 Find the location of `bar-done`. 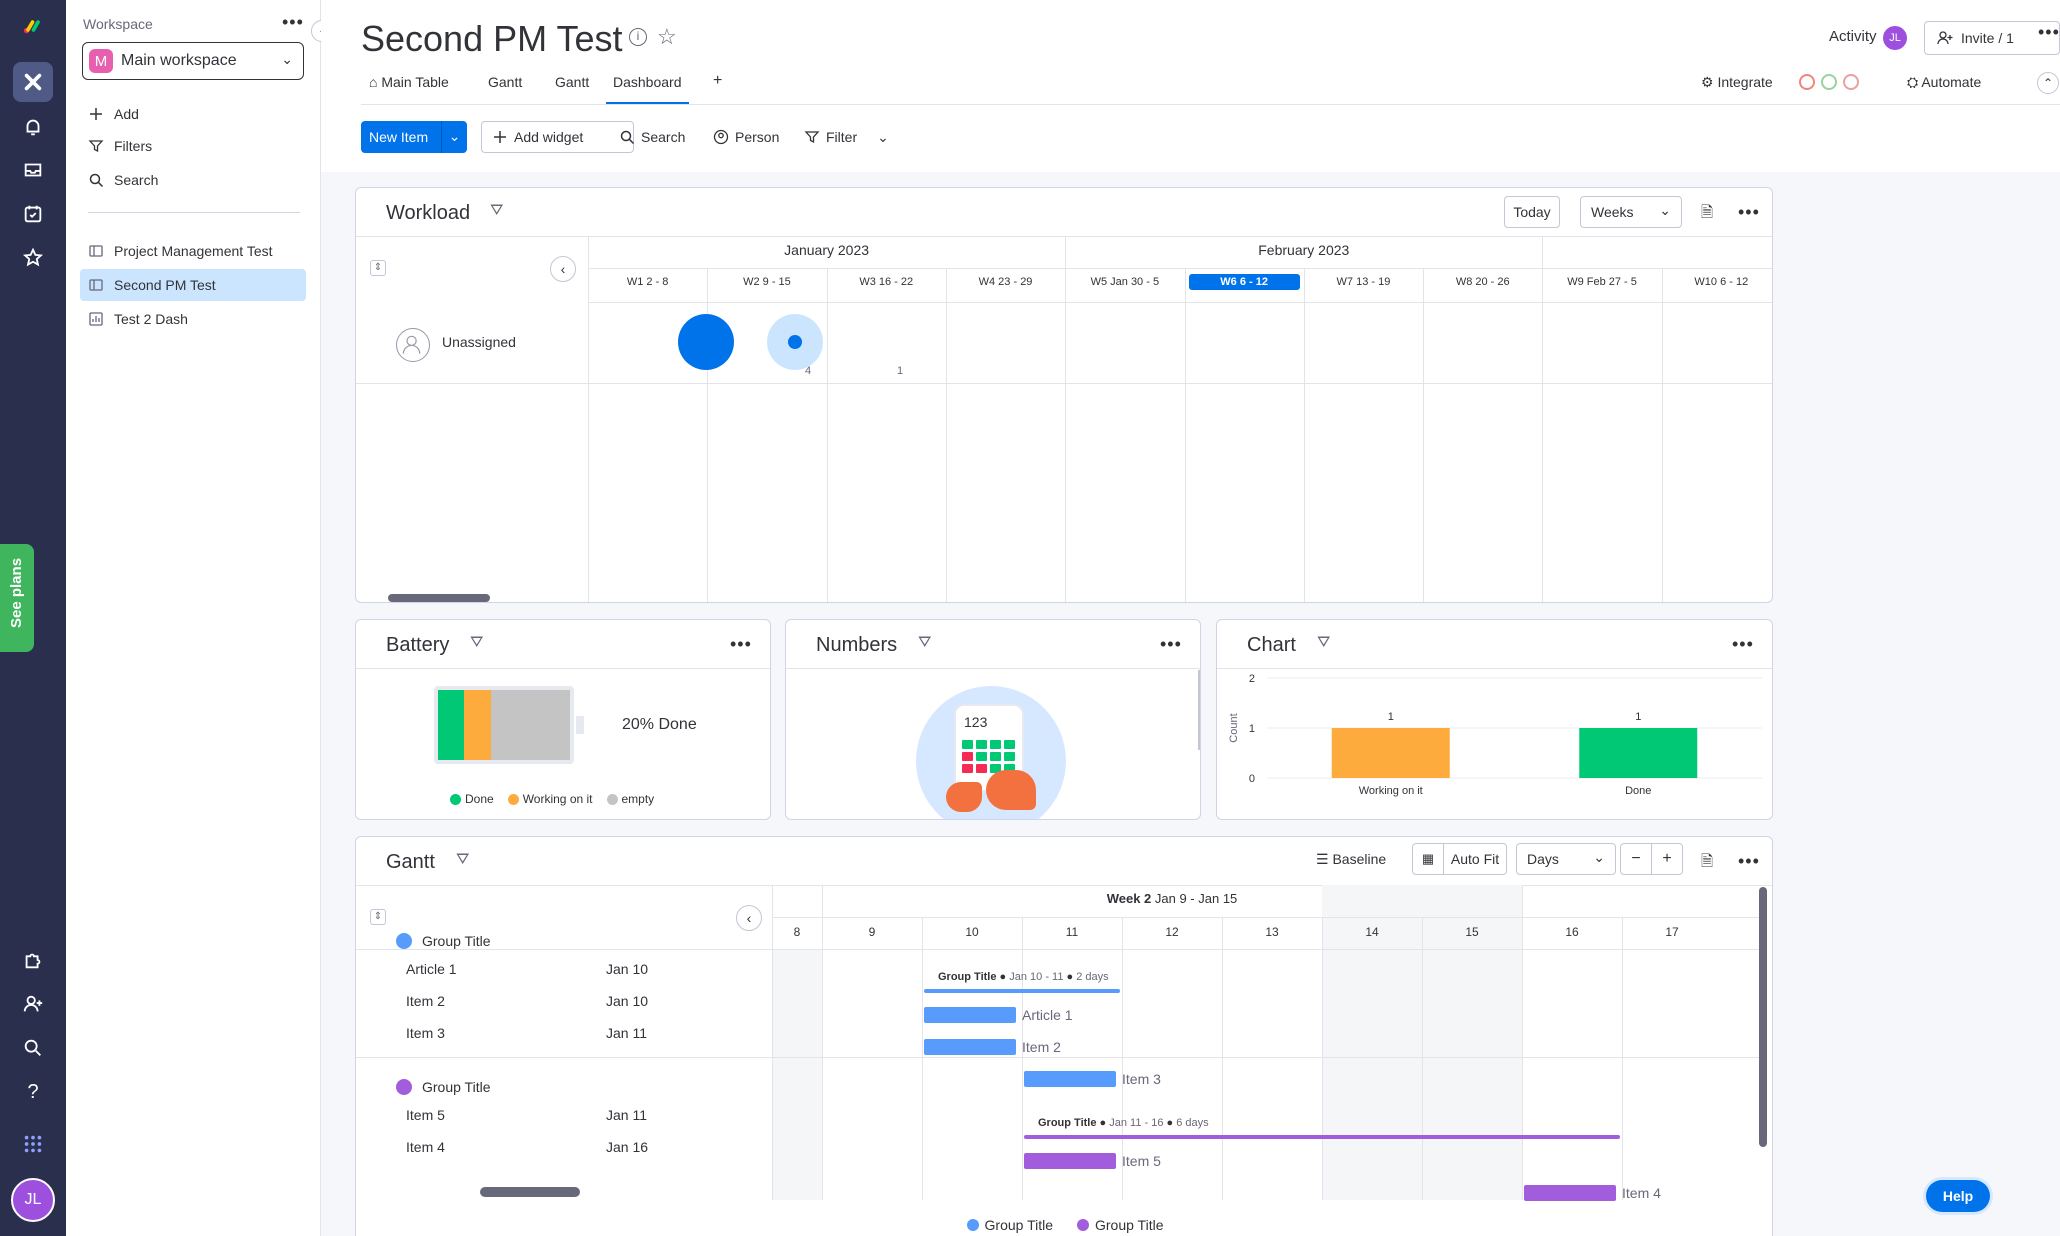

bar-done is located at coordinates (1638, 753).